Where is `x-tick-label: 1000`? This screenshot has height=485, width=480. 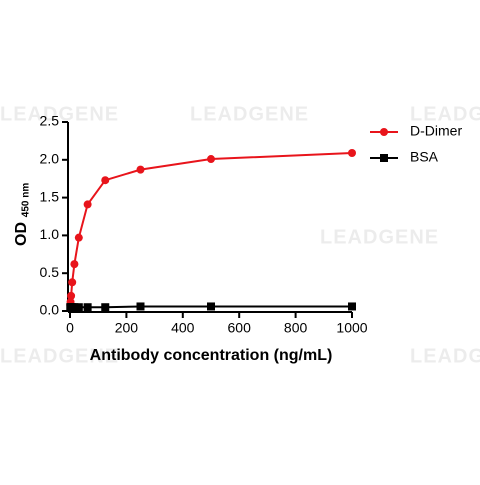 x-tick-label: 1000 is located at coordinates (351, 328).